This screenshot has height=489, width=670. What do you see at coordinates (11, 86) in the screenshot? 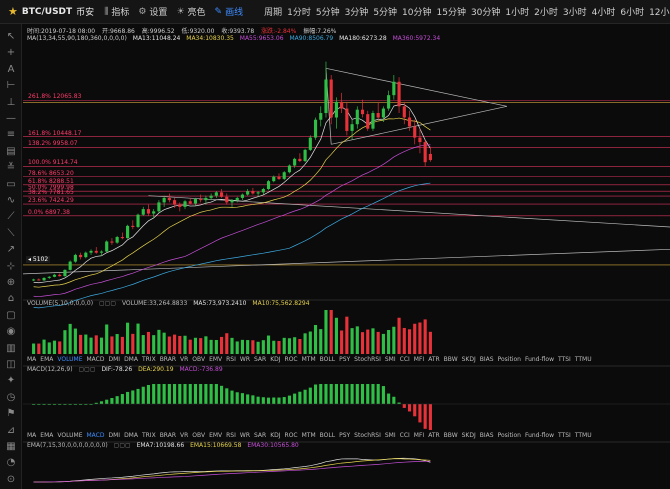
I see `horizontal-line-icon: ⊢` at bounding box center [11, 86].